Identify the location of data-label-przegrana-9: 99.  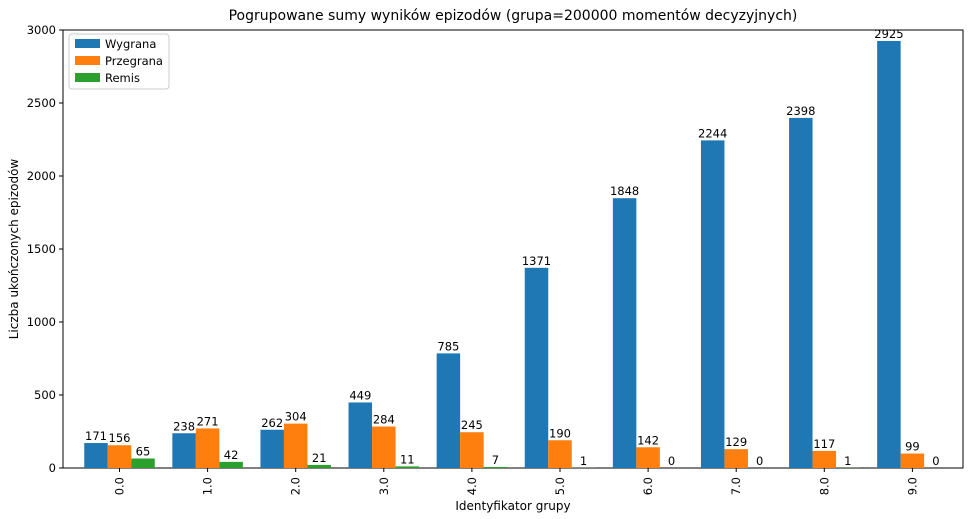
(912, 447).